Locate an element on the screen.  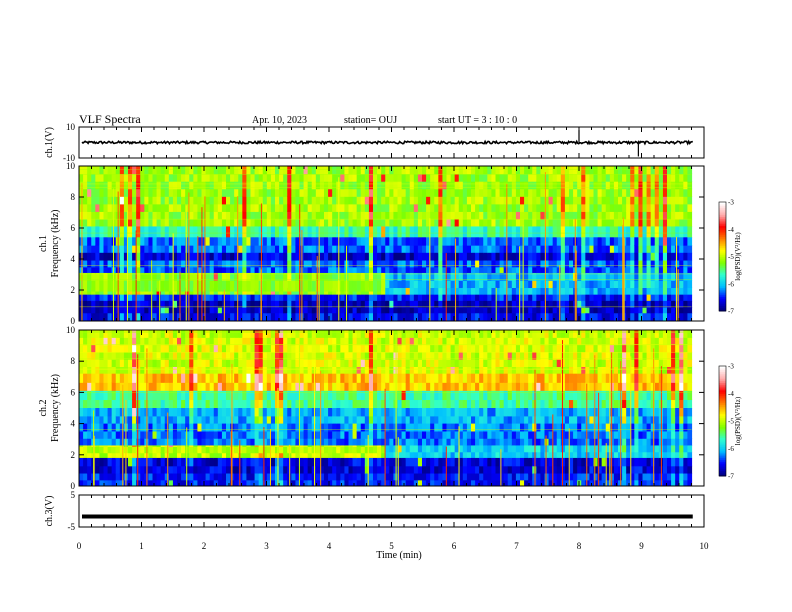
y-tick-label: 2 is located at coordinates (73, 290).